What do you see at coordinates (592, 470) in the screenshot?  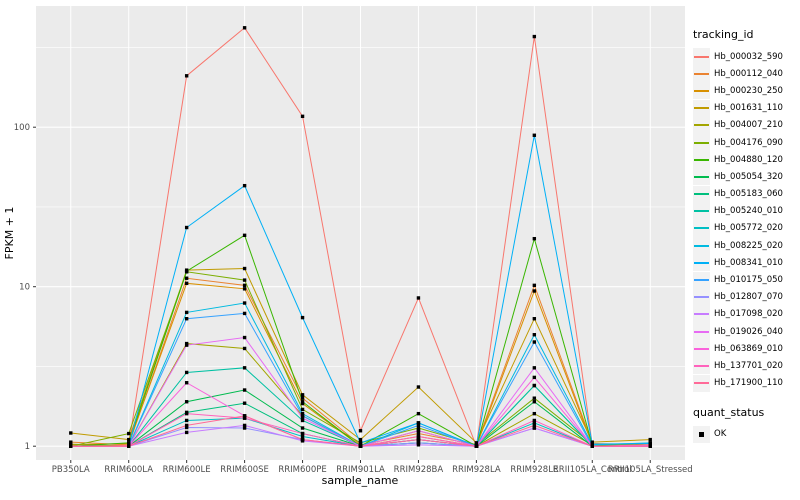 I see `x-tick-label: RRII105LA_Control` at bounding box center [592, 470].